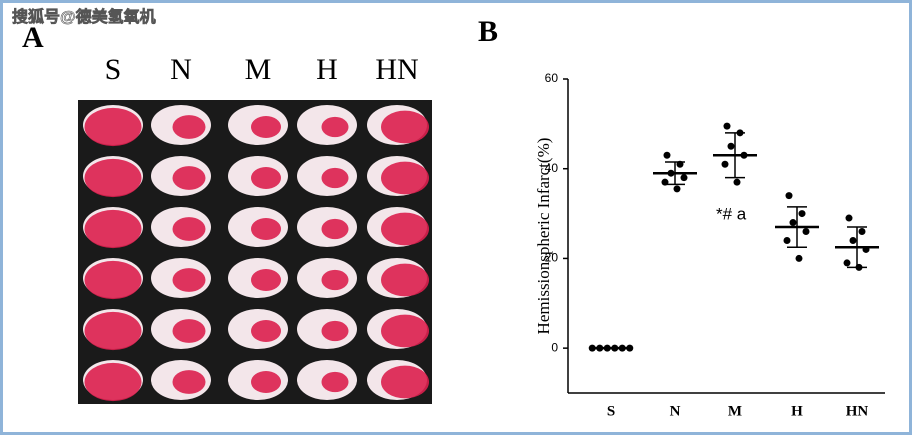 This screenshot has height=435, width=912. I want to click on y-tick-label: 60, so click(552, 78).